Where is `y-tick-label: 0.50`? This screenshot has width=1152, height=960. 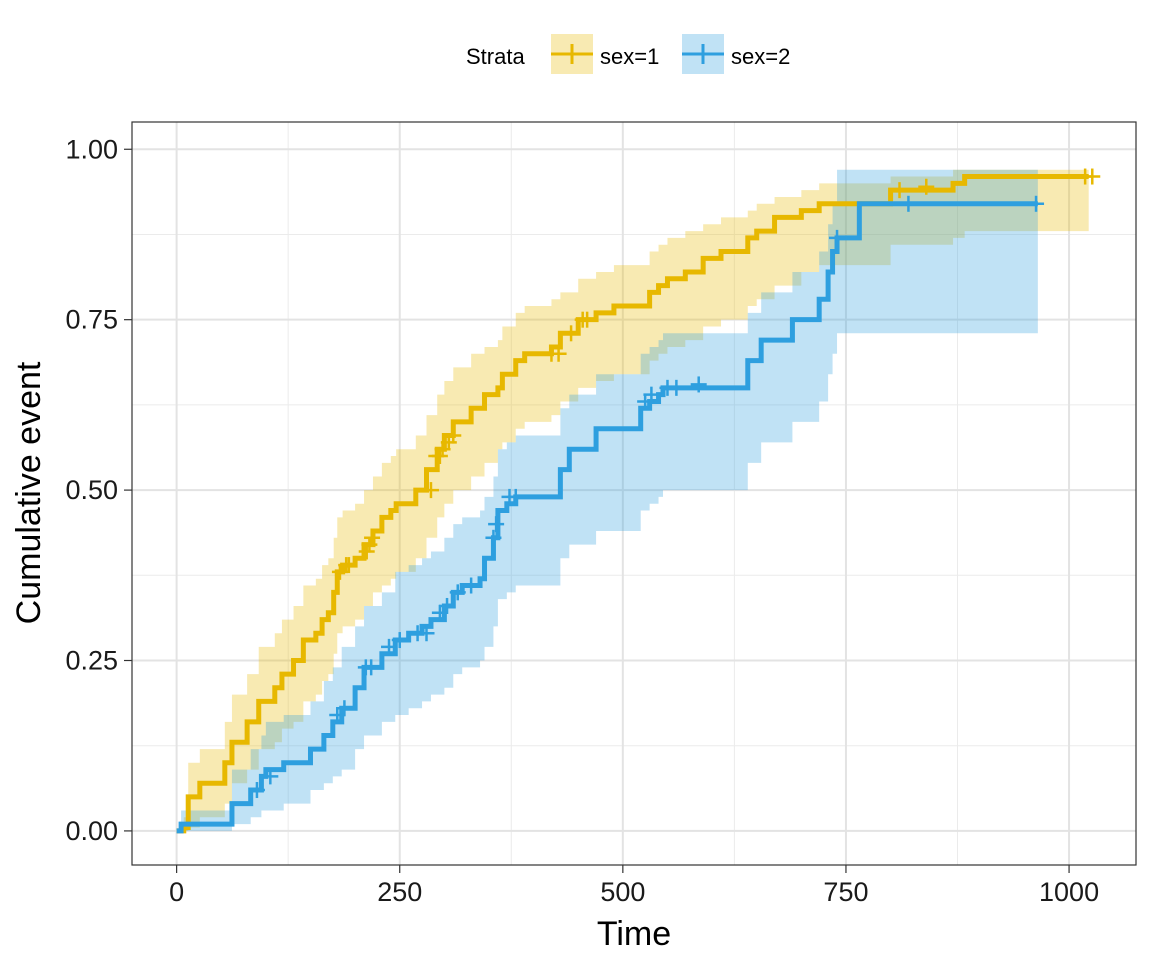 y-tick-label: 0.50 is located at coordinates (91, 490).